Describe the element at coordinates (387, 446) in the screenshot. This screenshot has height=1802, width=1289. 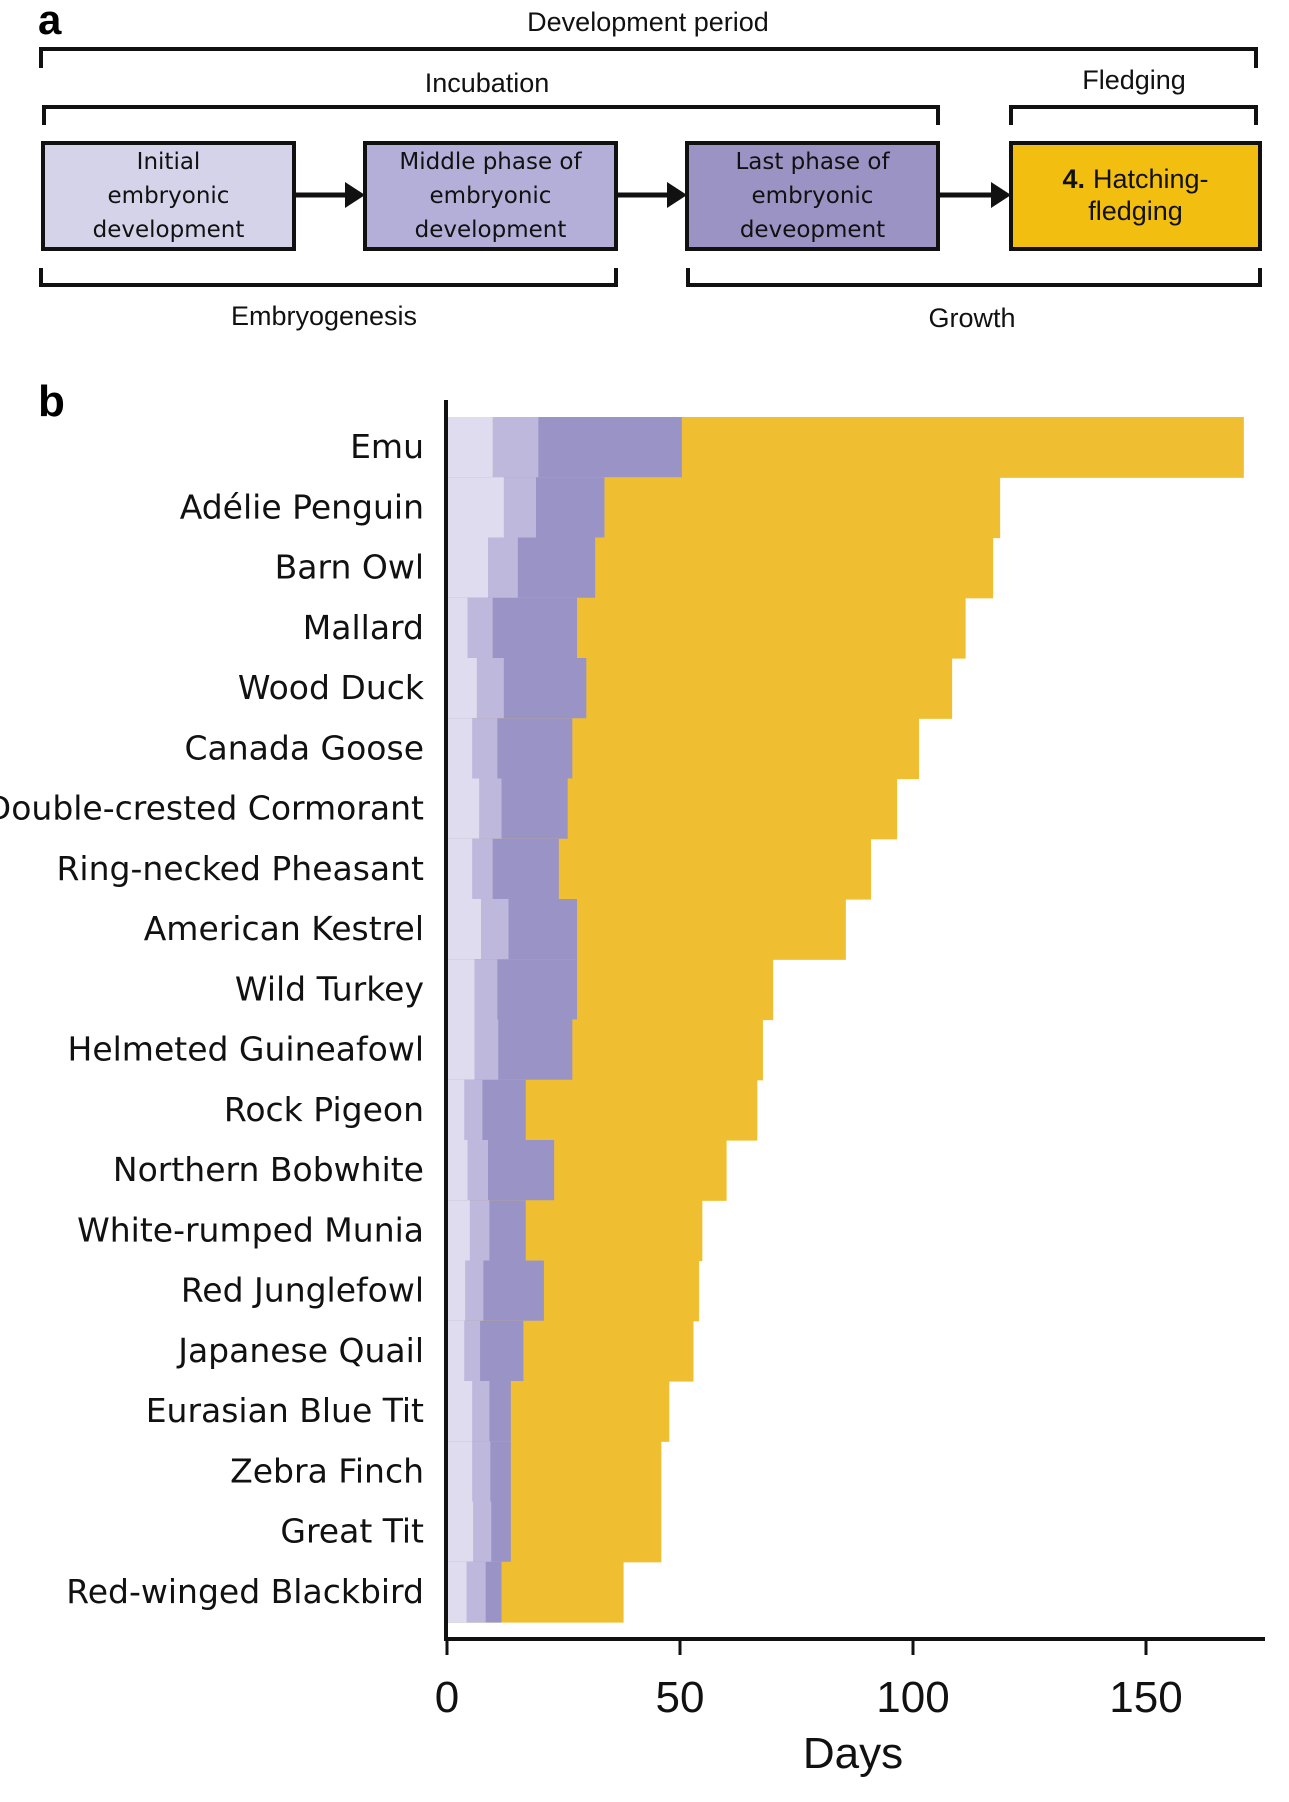
I see `species-label: Emu` at that location.